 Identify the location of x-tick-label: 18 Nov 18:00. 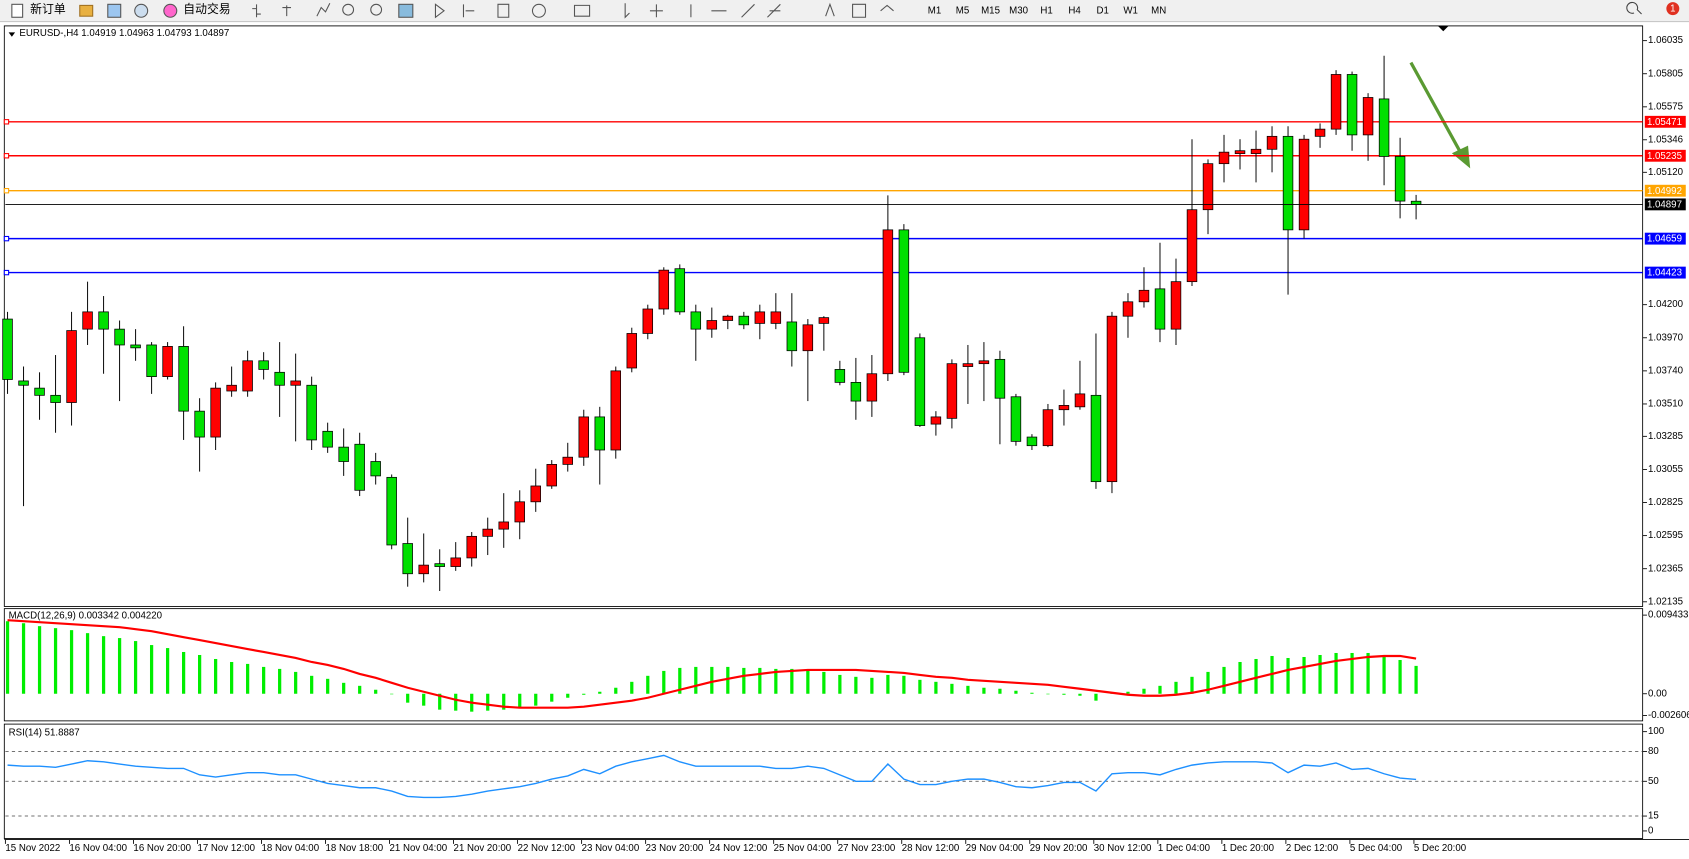
(355, 848).